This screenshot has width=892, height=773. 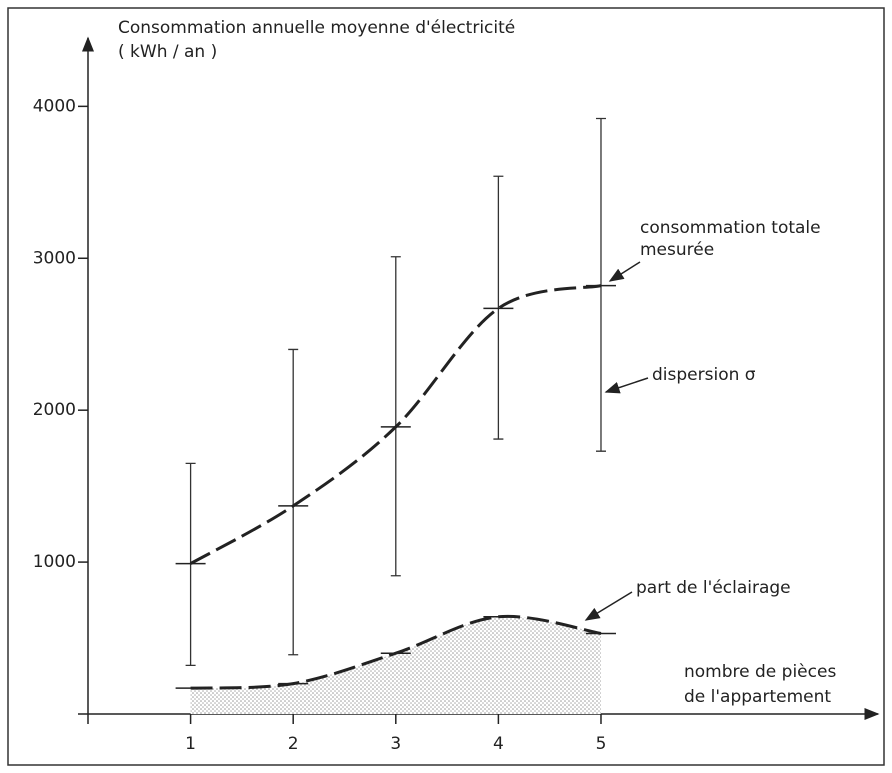 What do you see at coordinates (760, 672) in the screenshot?
I see `x-axis-label: nombre de pièces` at bounding box center [760, 672].